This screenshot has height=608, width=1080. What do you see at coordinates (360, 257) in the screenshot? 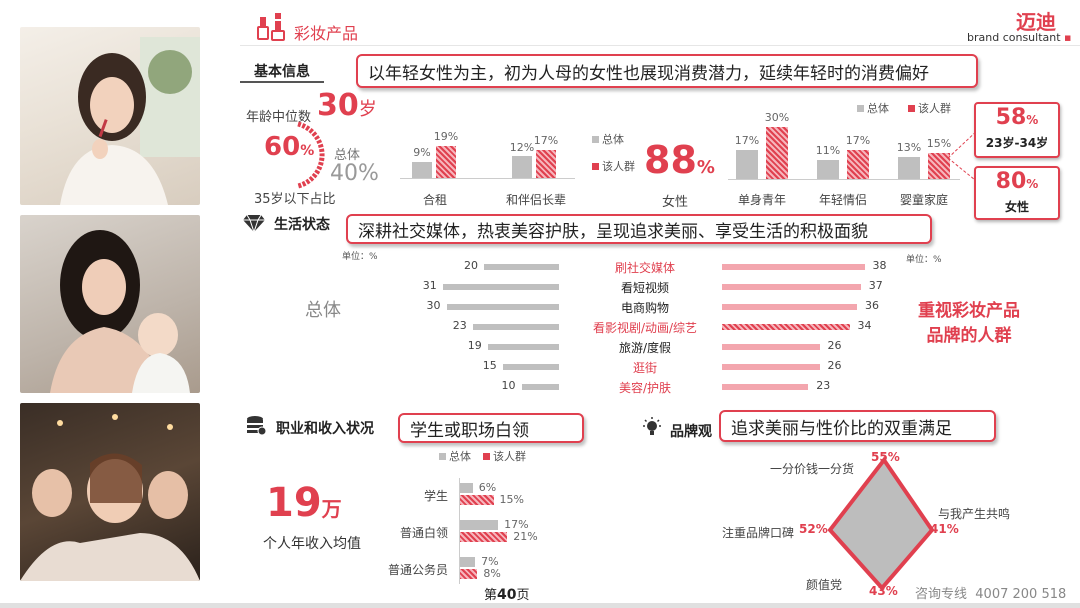
I see `unit-left: 单位：%` at bounding box center [360, 257].